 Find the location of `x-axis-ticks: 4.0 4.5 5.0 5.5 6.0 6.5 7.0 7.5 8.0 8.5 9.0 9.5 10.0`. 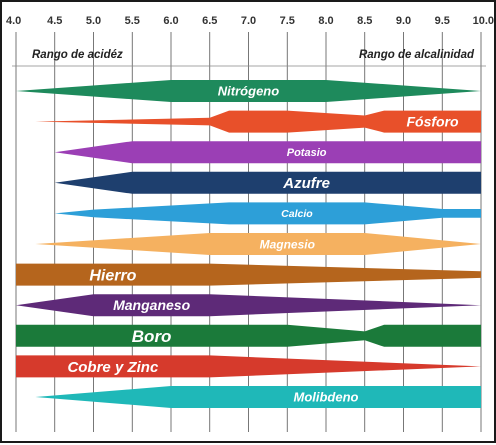

x-axis-ticks: 4.0 4.5 5.0 5.5 6.0 6.5 7.0 7.5 8.0 8.5 9.0 9.5 10.0 is located at coordinates (250, 21).